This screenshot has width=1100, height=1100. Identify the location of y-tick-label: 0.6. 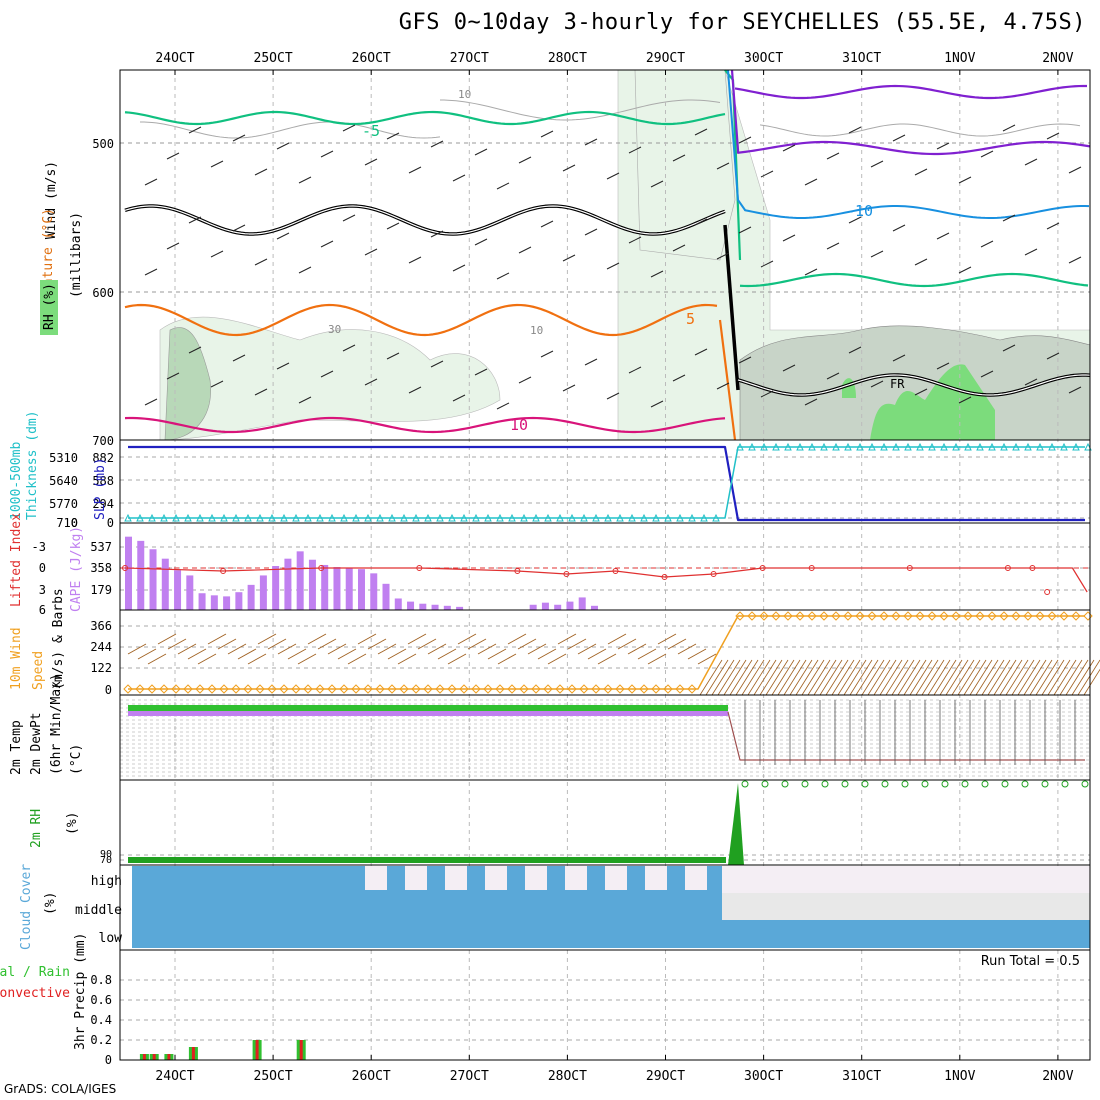
(101, 1000).